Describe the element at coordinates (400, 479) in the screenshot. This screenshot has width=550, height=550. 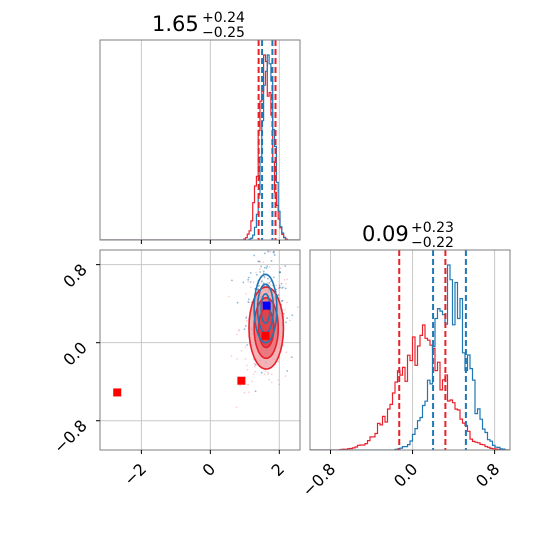
I see `tick-labels: −0.8 0.0 0.8` at that location.